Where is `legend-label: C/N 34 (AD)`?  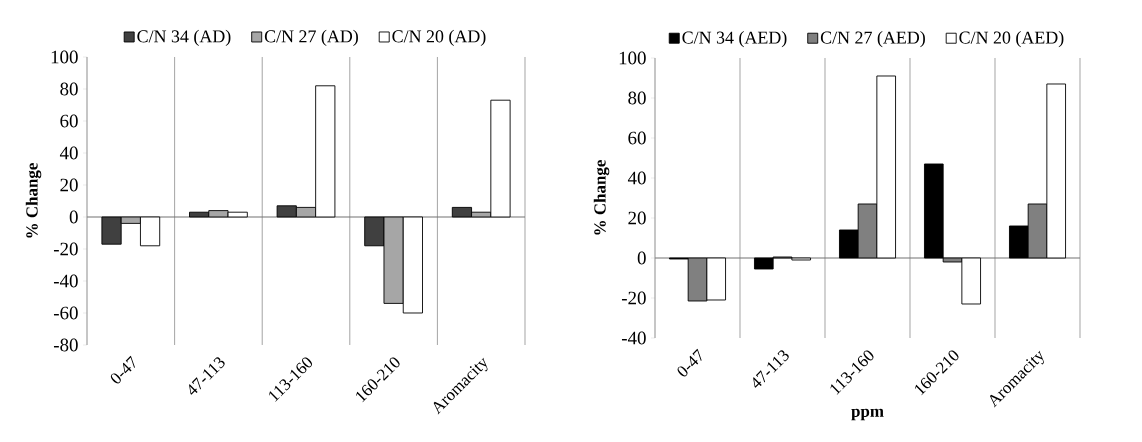 legend-label: C/N 34 (AD) is located at coordinates (184, 38).